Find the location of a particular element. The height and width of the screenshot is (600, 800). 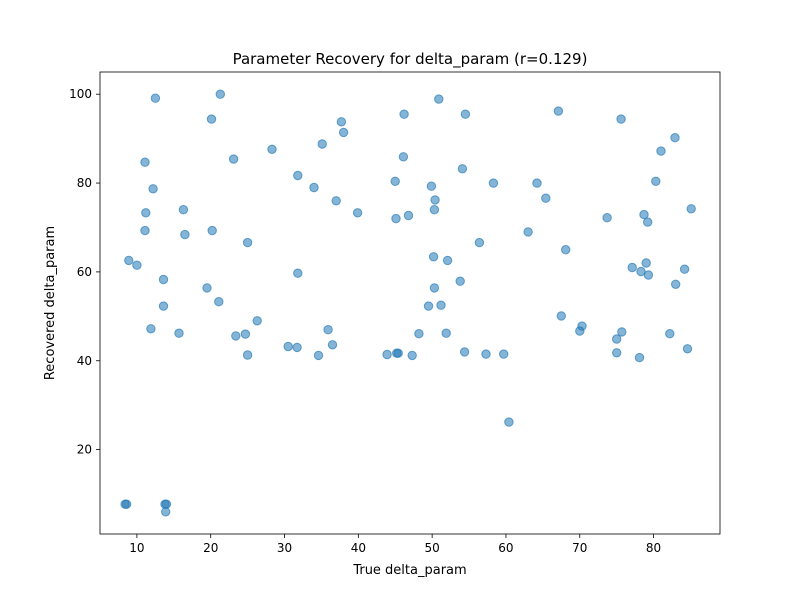

x-axis-ticks: 10 20 30 40 50 60 70 80 is located at coordinates (395, 544).